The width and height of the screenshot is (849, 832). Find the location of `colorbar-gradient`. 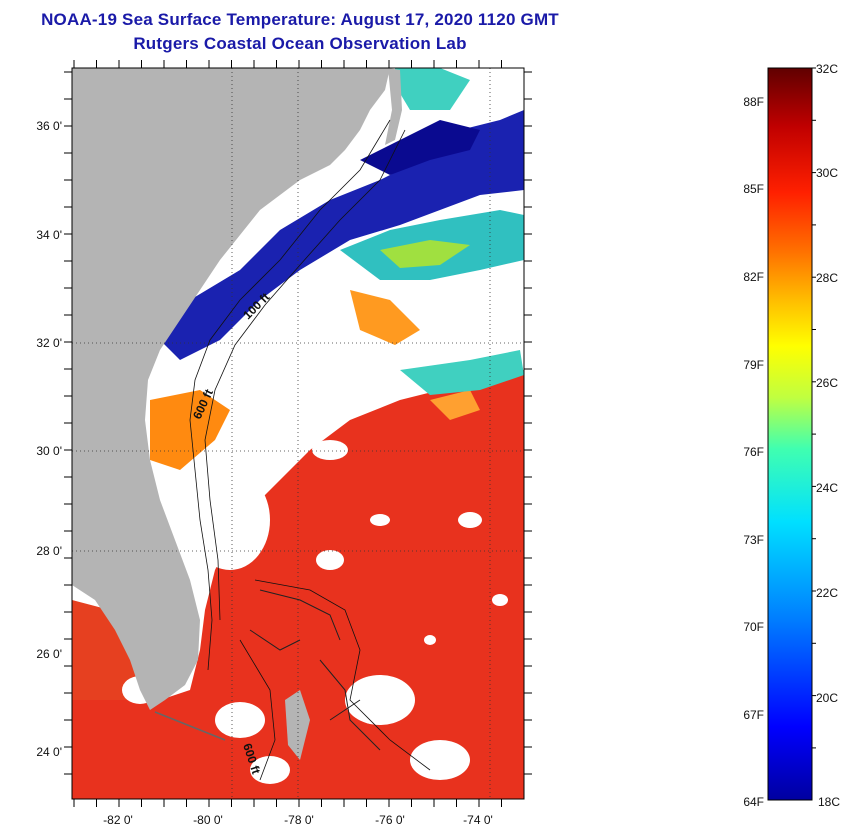

colorbar-gradient is located at coordinates (790, 434).